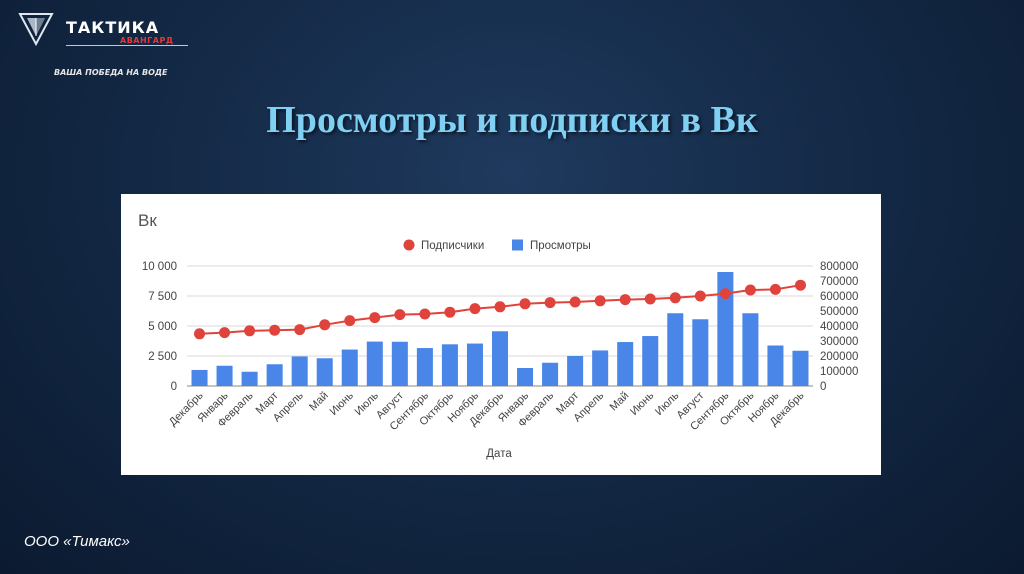  What do you see at coordinates (147, 40) in the screenshot?
I see `brand-subtitle: АВАНГАРД` at bounding box center [147, 40].